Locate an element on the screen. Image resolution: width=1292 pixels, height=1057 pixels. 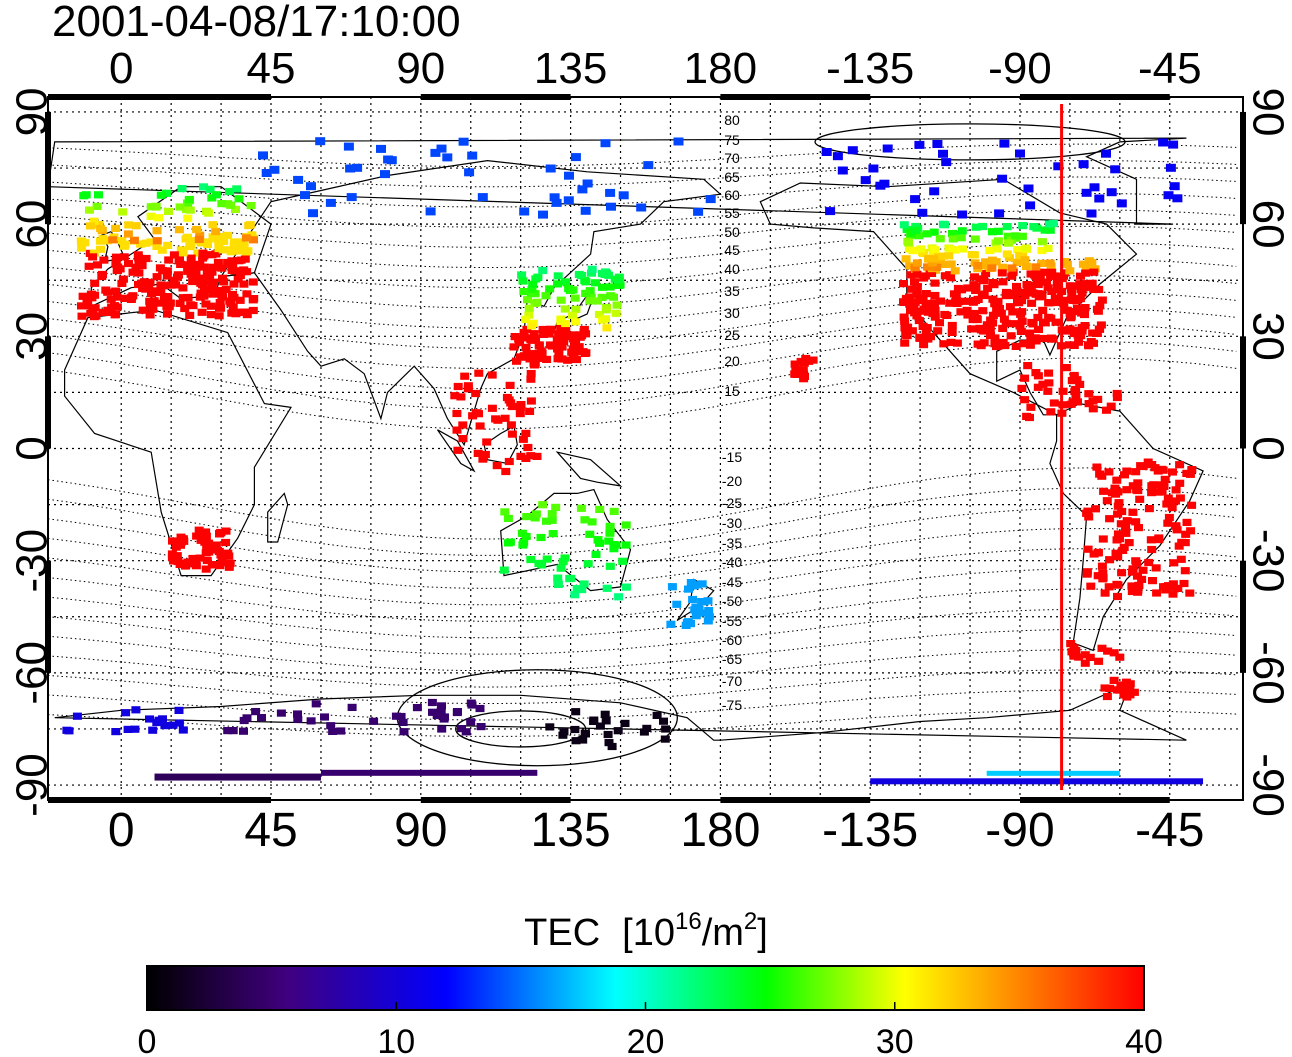
mag-lat-label: -35 is located at coordinates (732, 543).